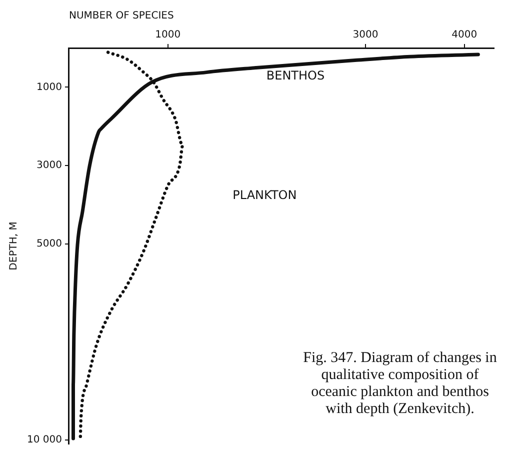  What do you see at coordinates (264, 195) in the screenshot?
I see `text: PLANKTON` at bounding box center [264, 195].